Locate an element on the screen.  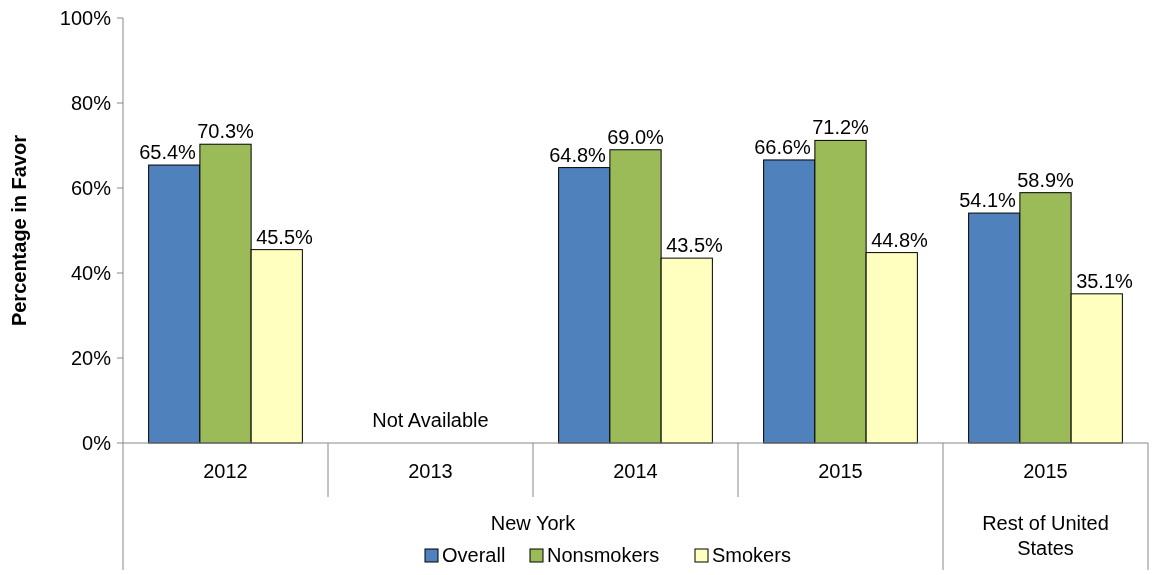
data-label: 66.6% is located at coordinates (783, 146).